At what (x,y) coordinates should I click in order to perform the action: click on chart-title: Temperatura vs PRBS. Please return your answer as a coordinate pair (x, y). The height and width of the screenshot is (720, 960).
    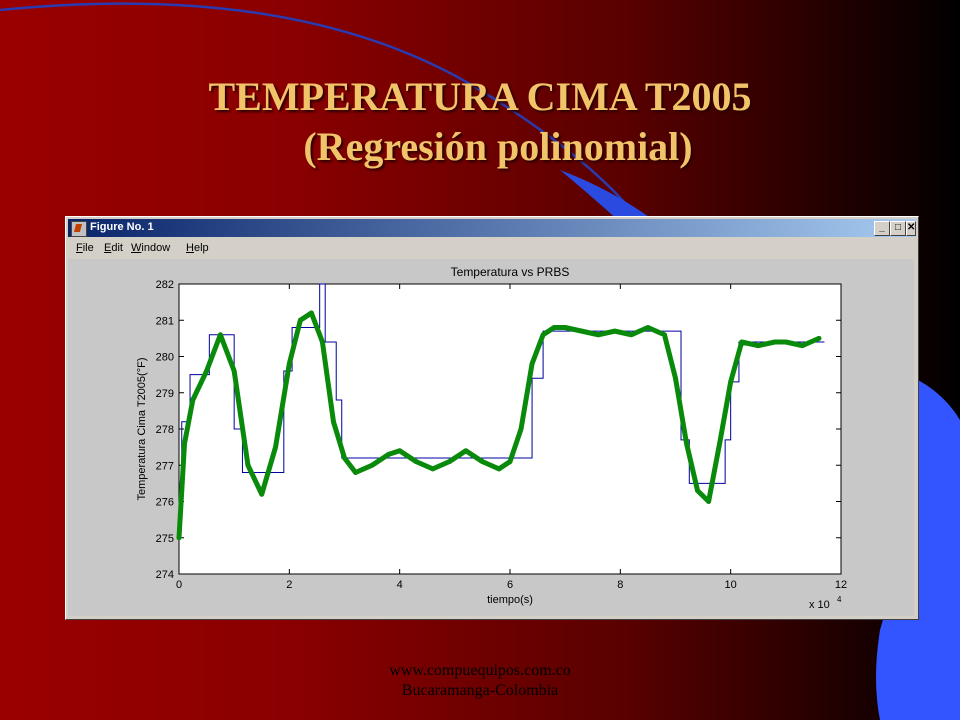
    Looking at the image, I should click on (510, 272).